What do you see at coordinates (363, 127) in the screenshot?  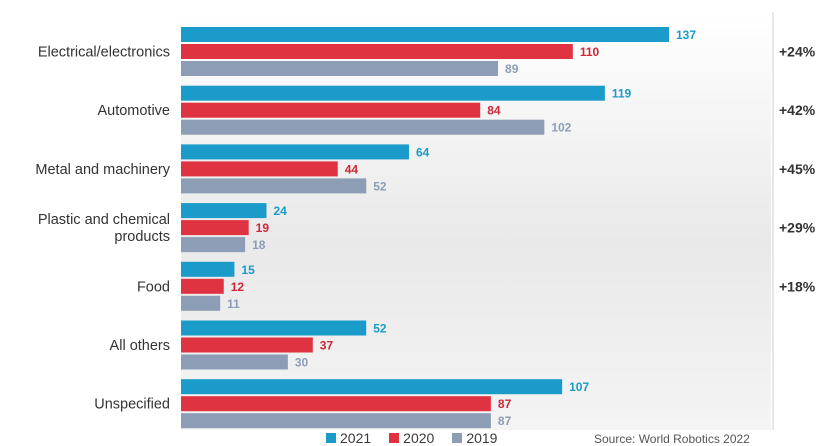 I see `bar-automotive-2019` at bounding box center [363, 127].